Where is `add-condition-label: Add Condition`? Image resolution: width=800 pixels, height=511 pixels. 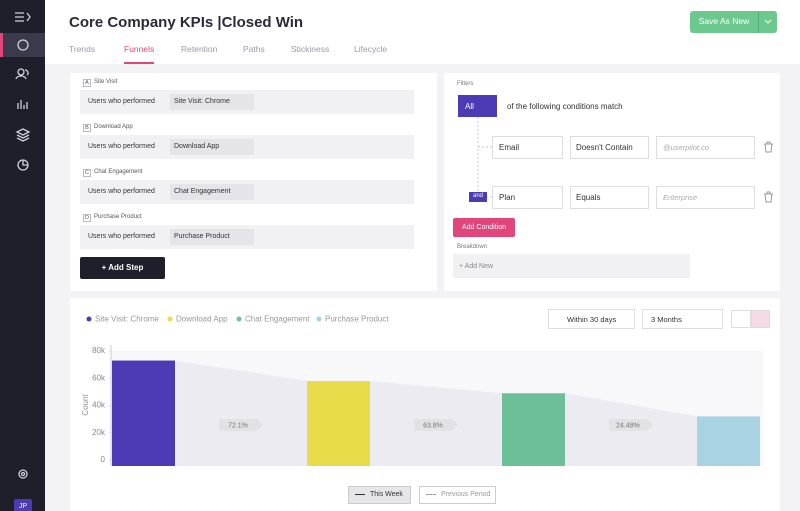 add-condition-label: Add Condition is located at coordinates (484, 227).